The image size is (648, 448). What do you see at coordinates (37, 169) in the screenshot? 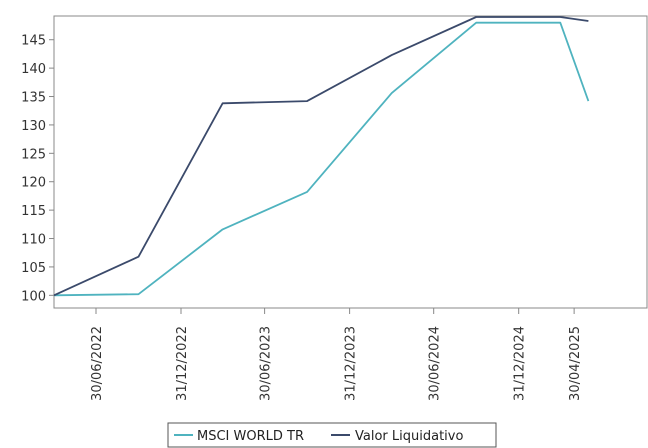
I see `y-axis: 100 105 110 115 120 125 130 135 140 145` at bounding box center [37, 169].